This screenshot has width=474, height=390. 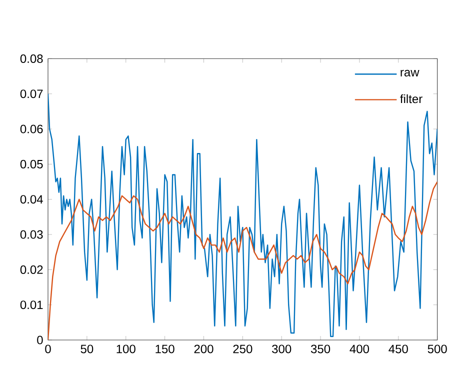 What do you see at coordinates (31, 58) in the screenshot?
I see `y-tick-label: 0.08` at bounding box center [31, 58].